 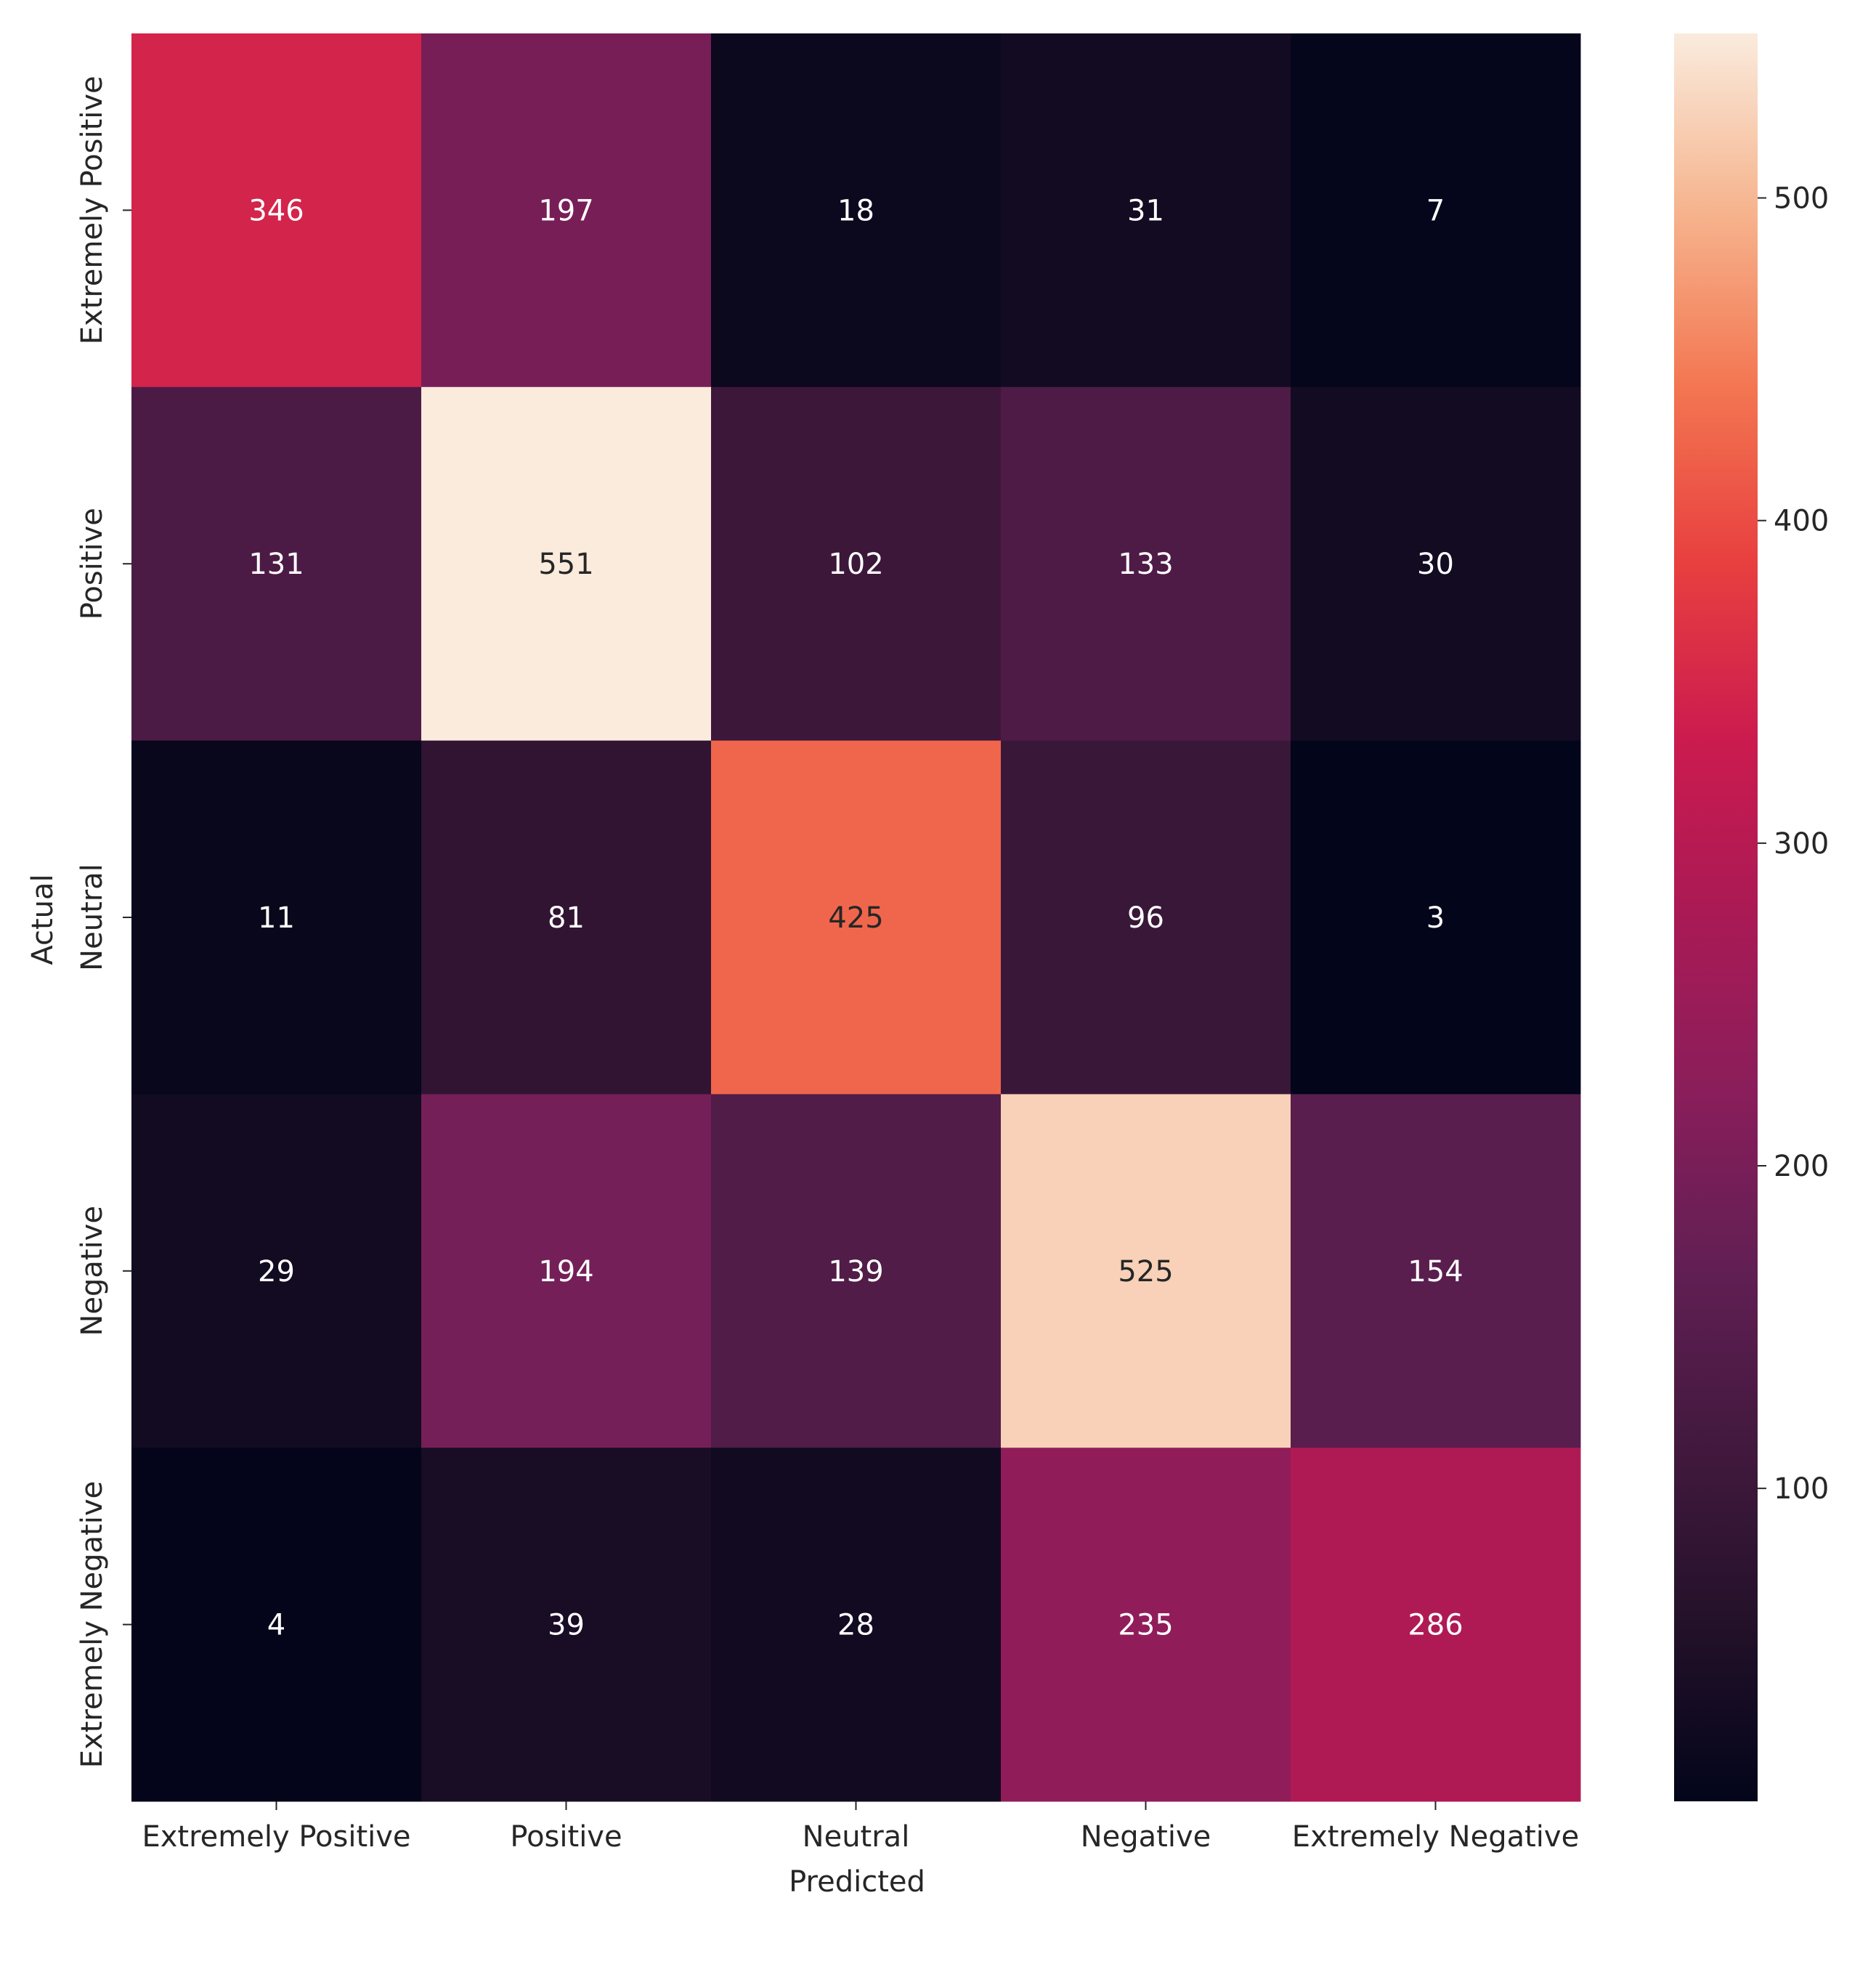 I want to click on cell-value-label: 18, so click(x=855, y=210).